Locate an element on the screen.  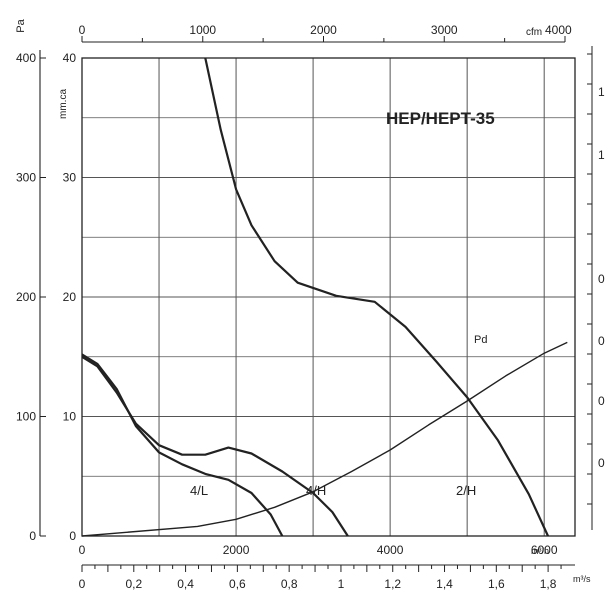
pa-tick-label: 0 is located at coordinates (32, 536).